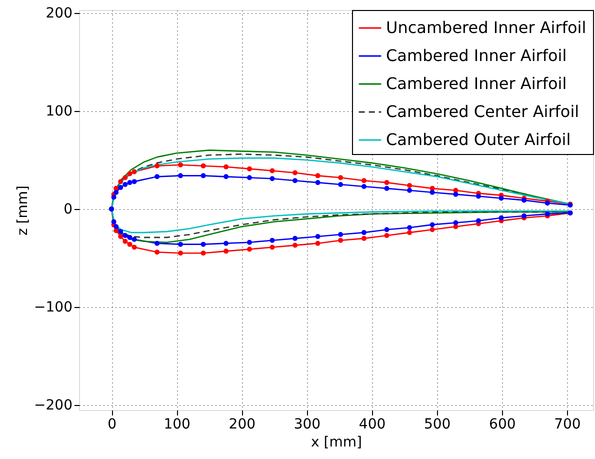  What do you see at coordinates (372, 424) in the screenshot?
I see `x-tick-label: 400` at bounding box center [372, 424].